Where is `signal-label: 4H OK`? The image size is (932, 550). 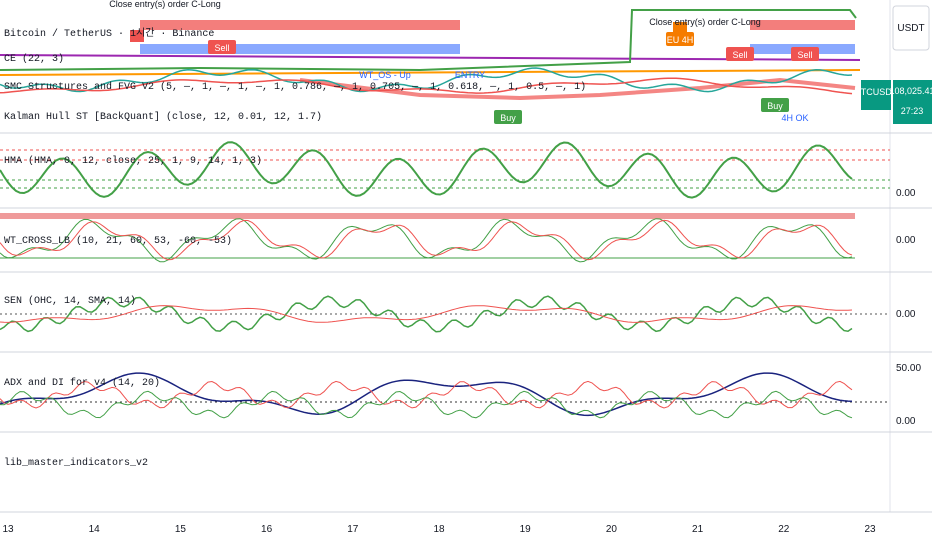
signal-label: 4H OK is located at coordinates (794, 118).